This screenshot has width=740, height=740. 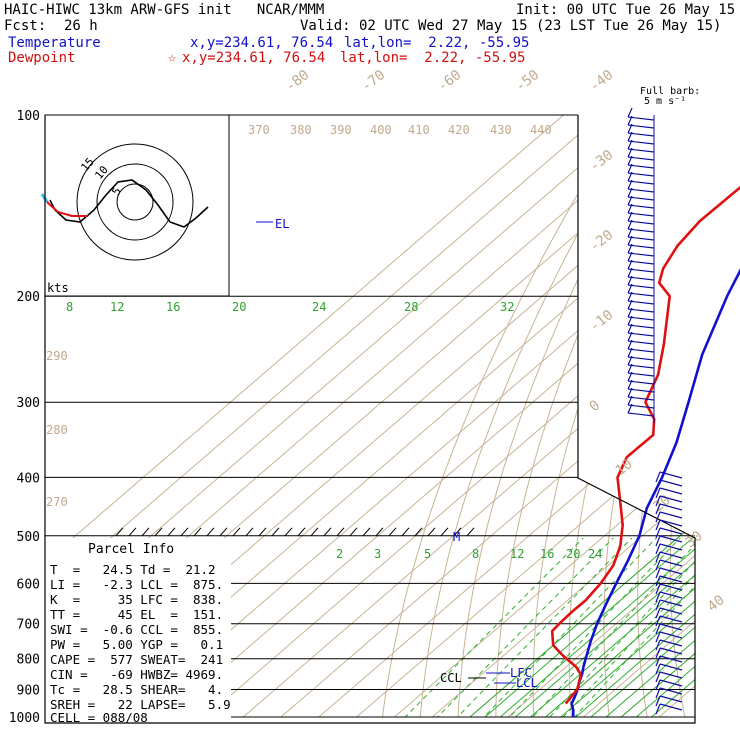 I want to click on isotherm-label: -40, so click(x=602, y=81).